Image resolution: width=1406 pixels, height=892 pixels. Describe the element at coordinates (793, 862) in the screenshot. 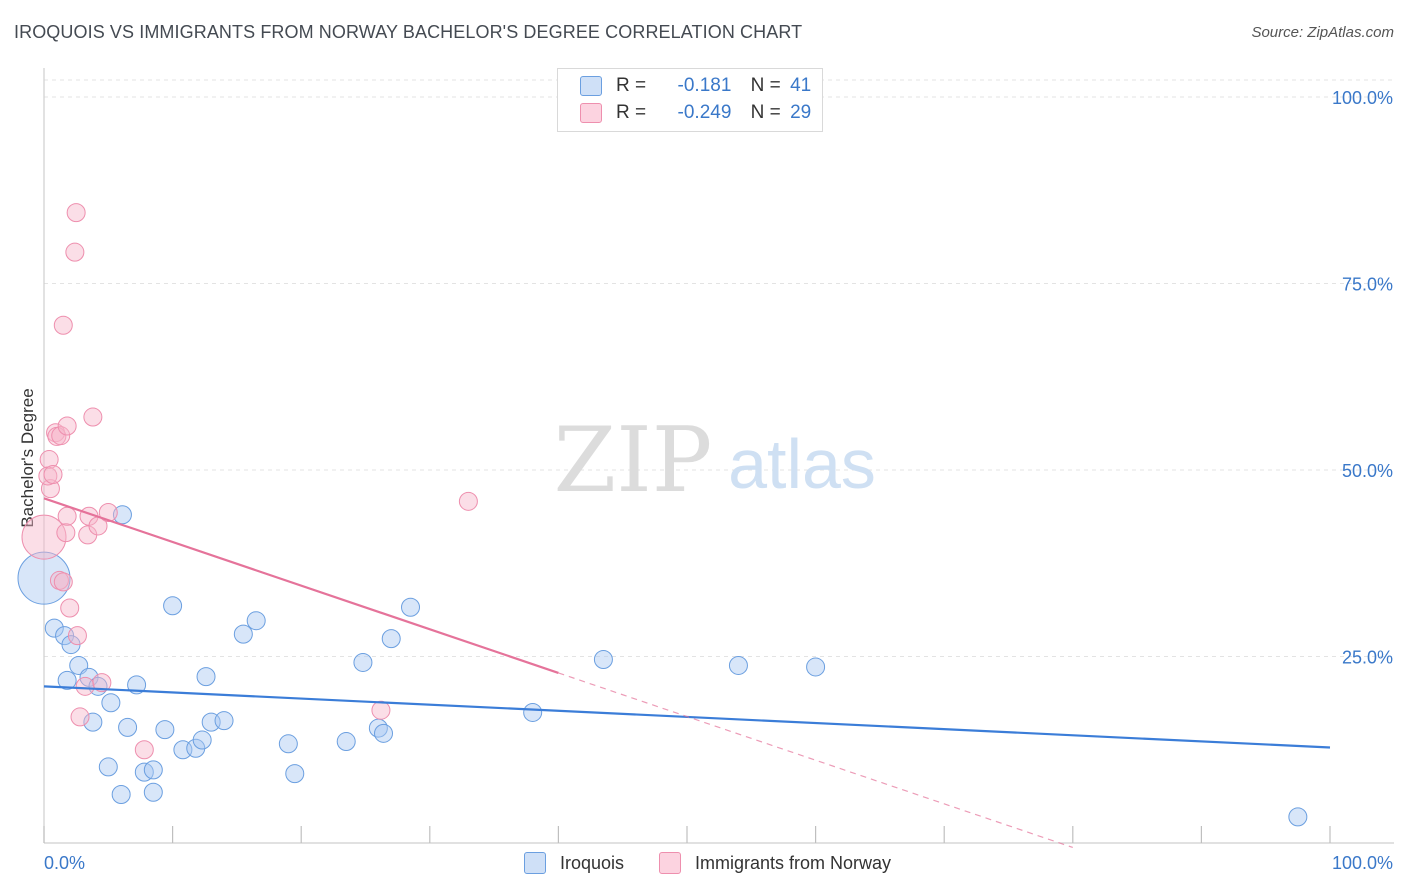

I see `bottom-legend-label-norway: Immigrants from Norway` at that location.